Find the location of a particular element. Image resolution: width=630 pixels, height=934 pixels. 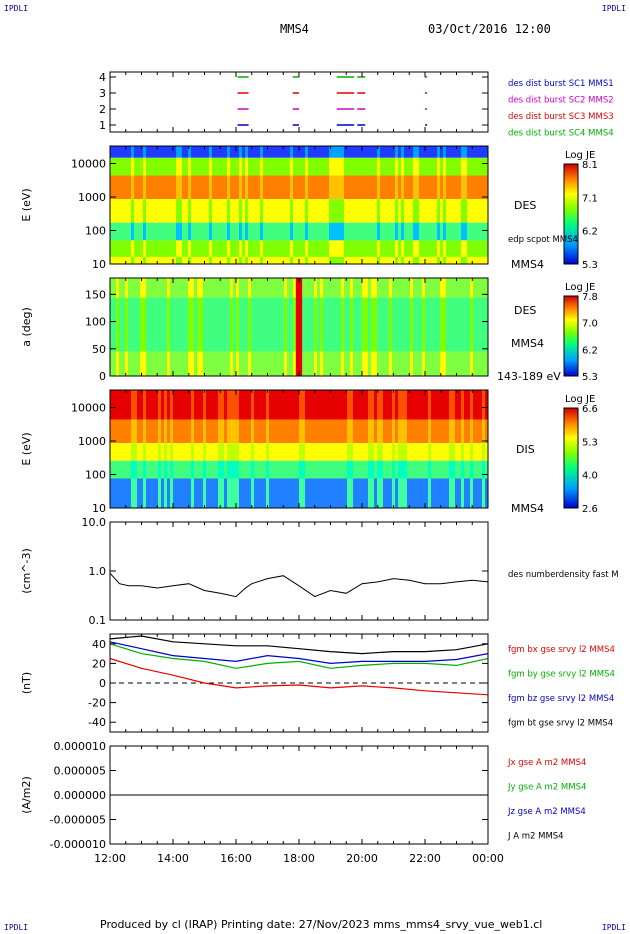

bfield-ytick-label: -40 is located at coordinates (97, 722).